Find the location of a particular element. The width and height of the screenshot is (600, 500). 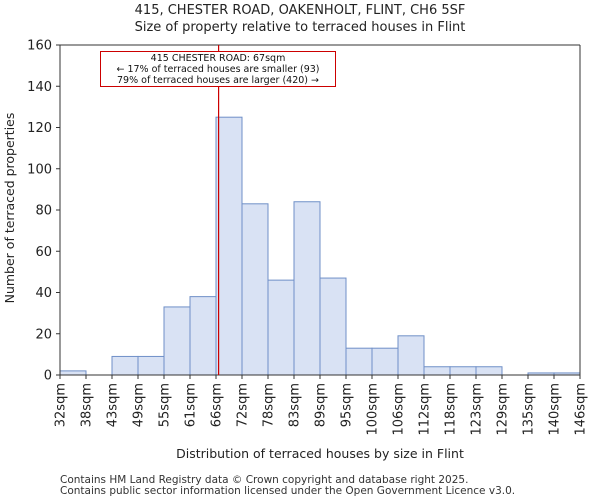

x-tick-label: 112sqm is located at coordinates (425, 409).